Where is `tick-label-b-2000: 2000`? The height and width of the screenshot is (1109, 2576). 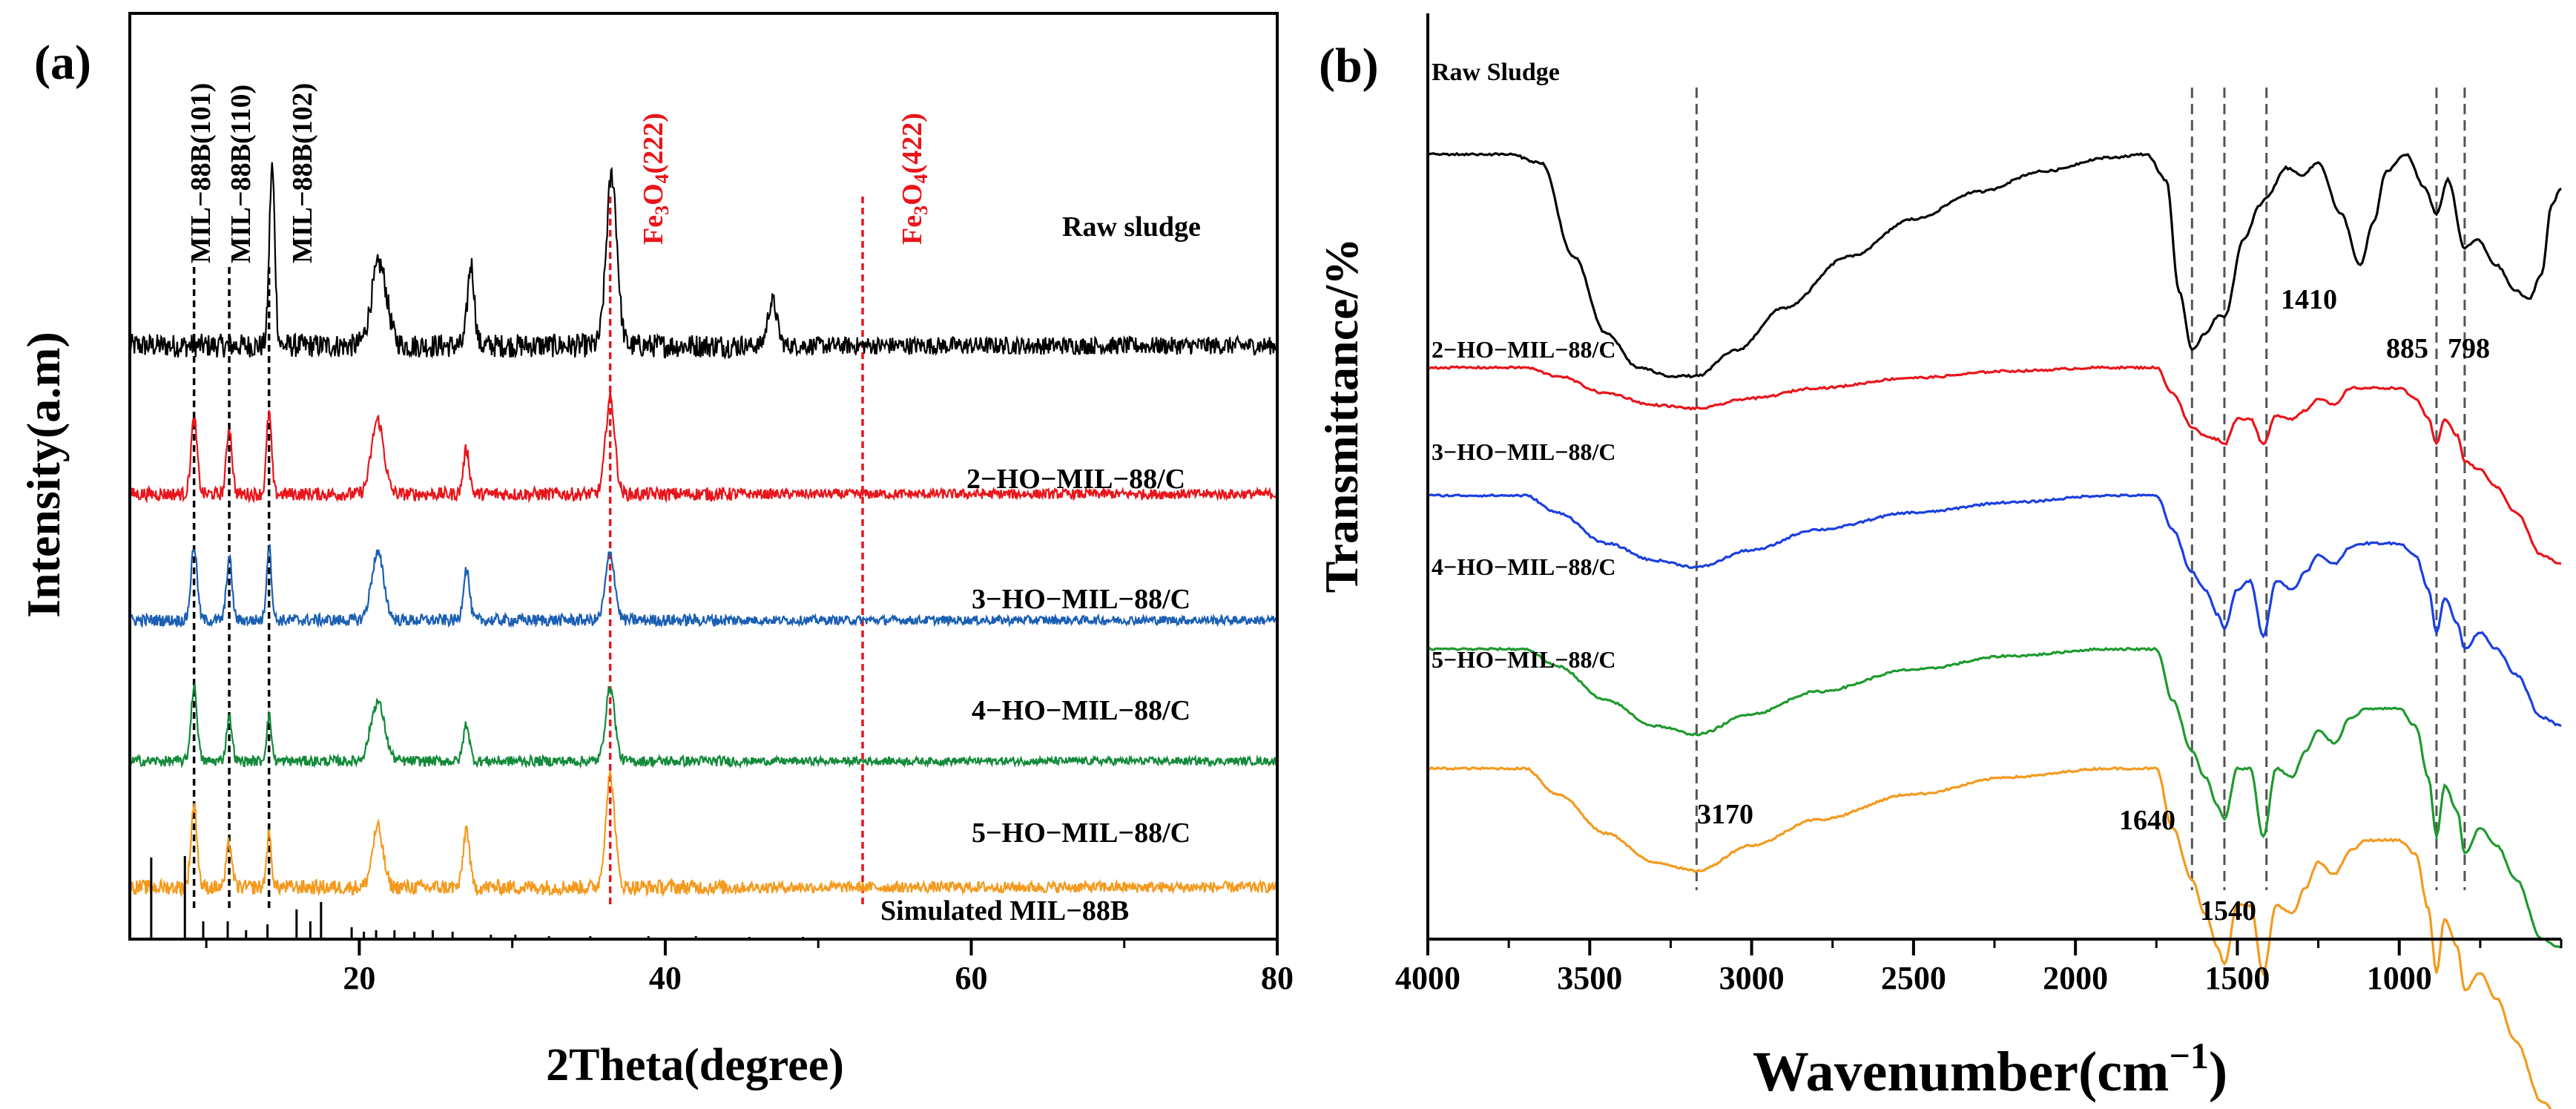
tick-label-b-2000: 2000 is located at coordinates (2075, 978).